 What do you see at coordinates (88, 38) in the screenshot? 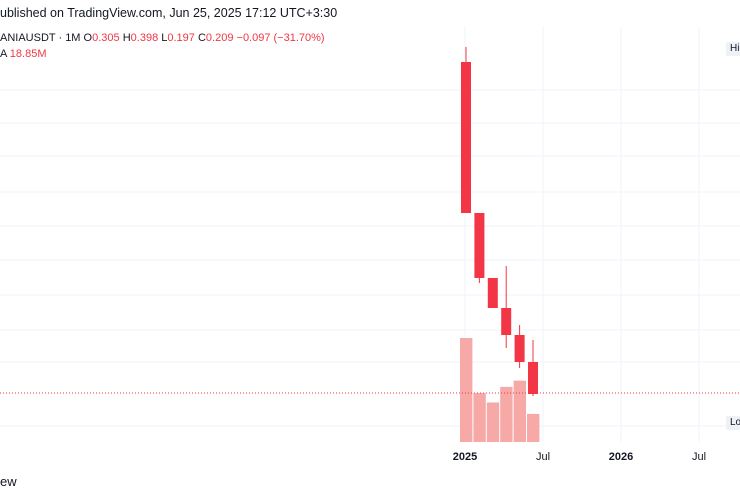
I see `open-label: O` at bounding box center [88, 38].